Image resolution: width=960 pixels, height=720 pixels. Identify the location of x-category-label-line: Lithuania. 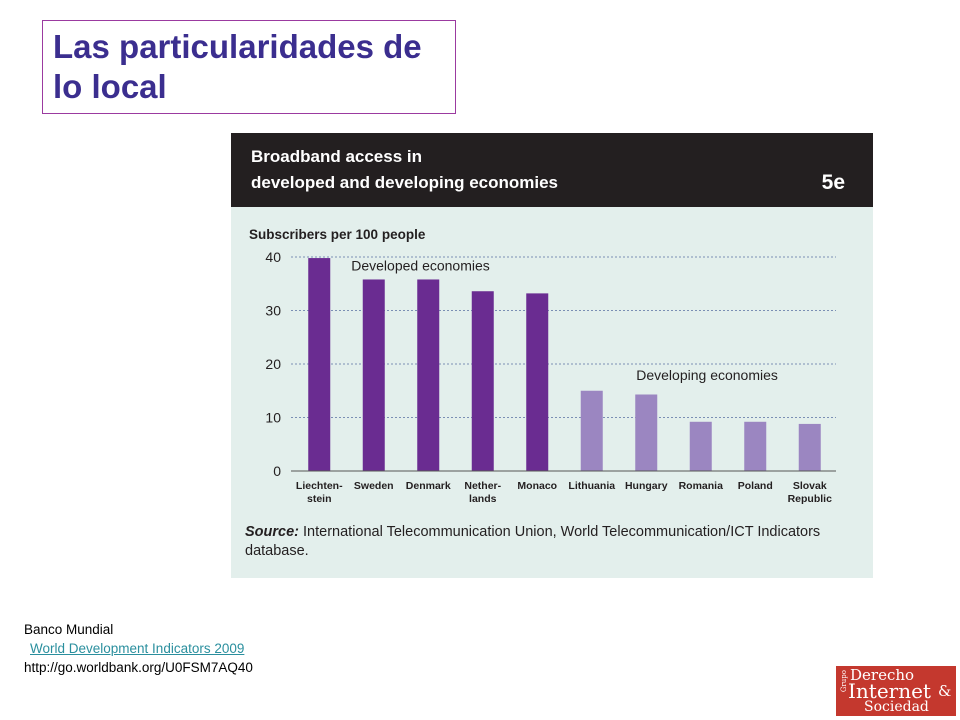
(591, 486).